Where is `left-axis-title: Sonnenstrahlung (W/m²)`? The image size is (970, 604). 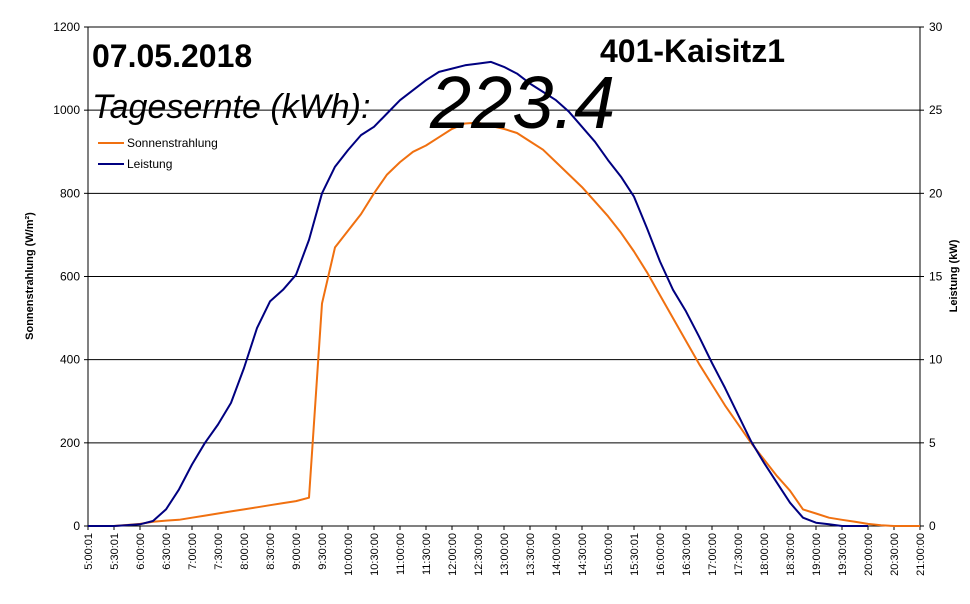
left-axis-title: Sonnenstrahlung (W/m²) is located at coordinates (30, 276).